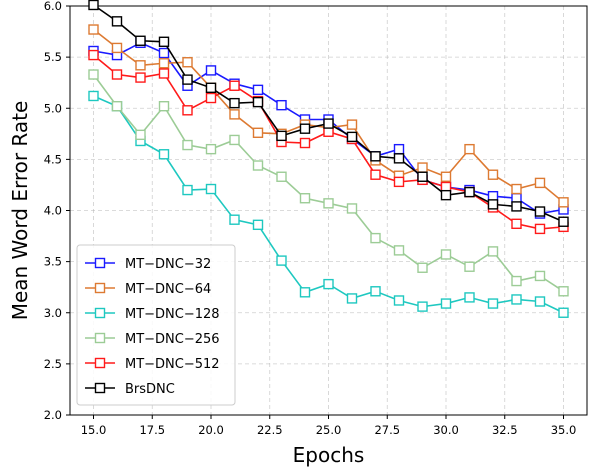  I want to click on legend-item: MT−DNC−128, so click(152, 314).